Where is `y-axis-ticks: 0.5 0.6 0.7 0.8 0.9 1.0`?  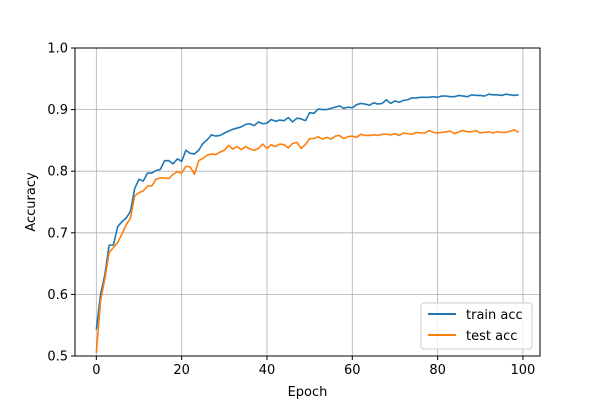
y-axis-ticks: 0.5 0.6 0.7 0.8 0.9 1.0 is located at coordinates (61, 203).